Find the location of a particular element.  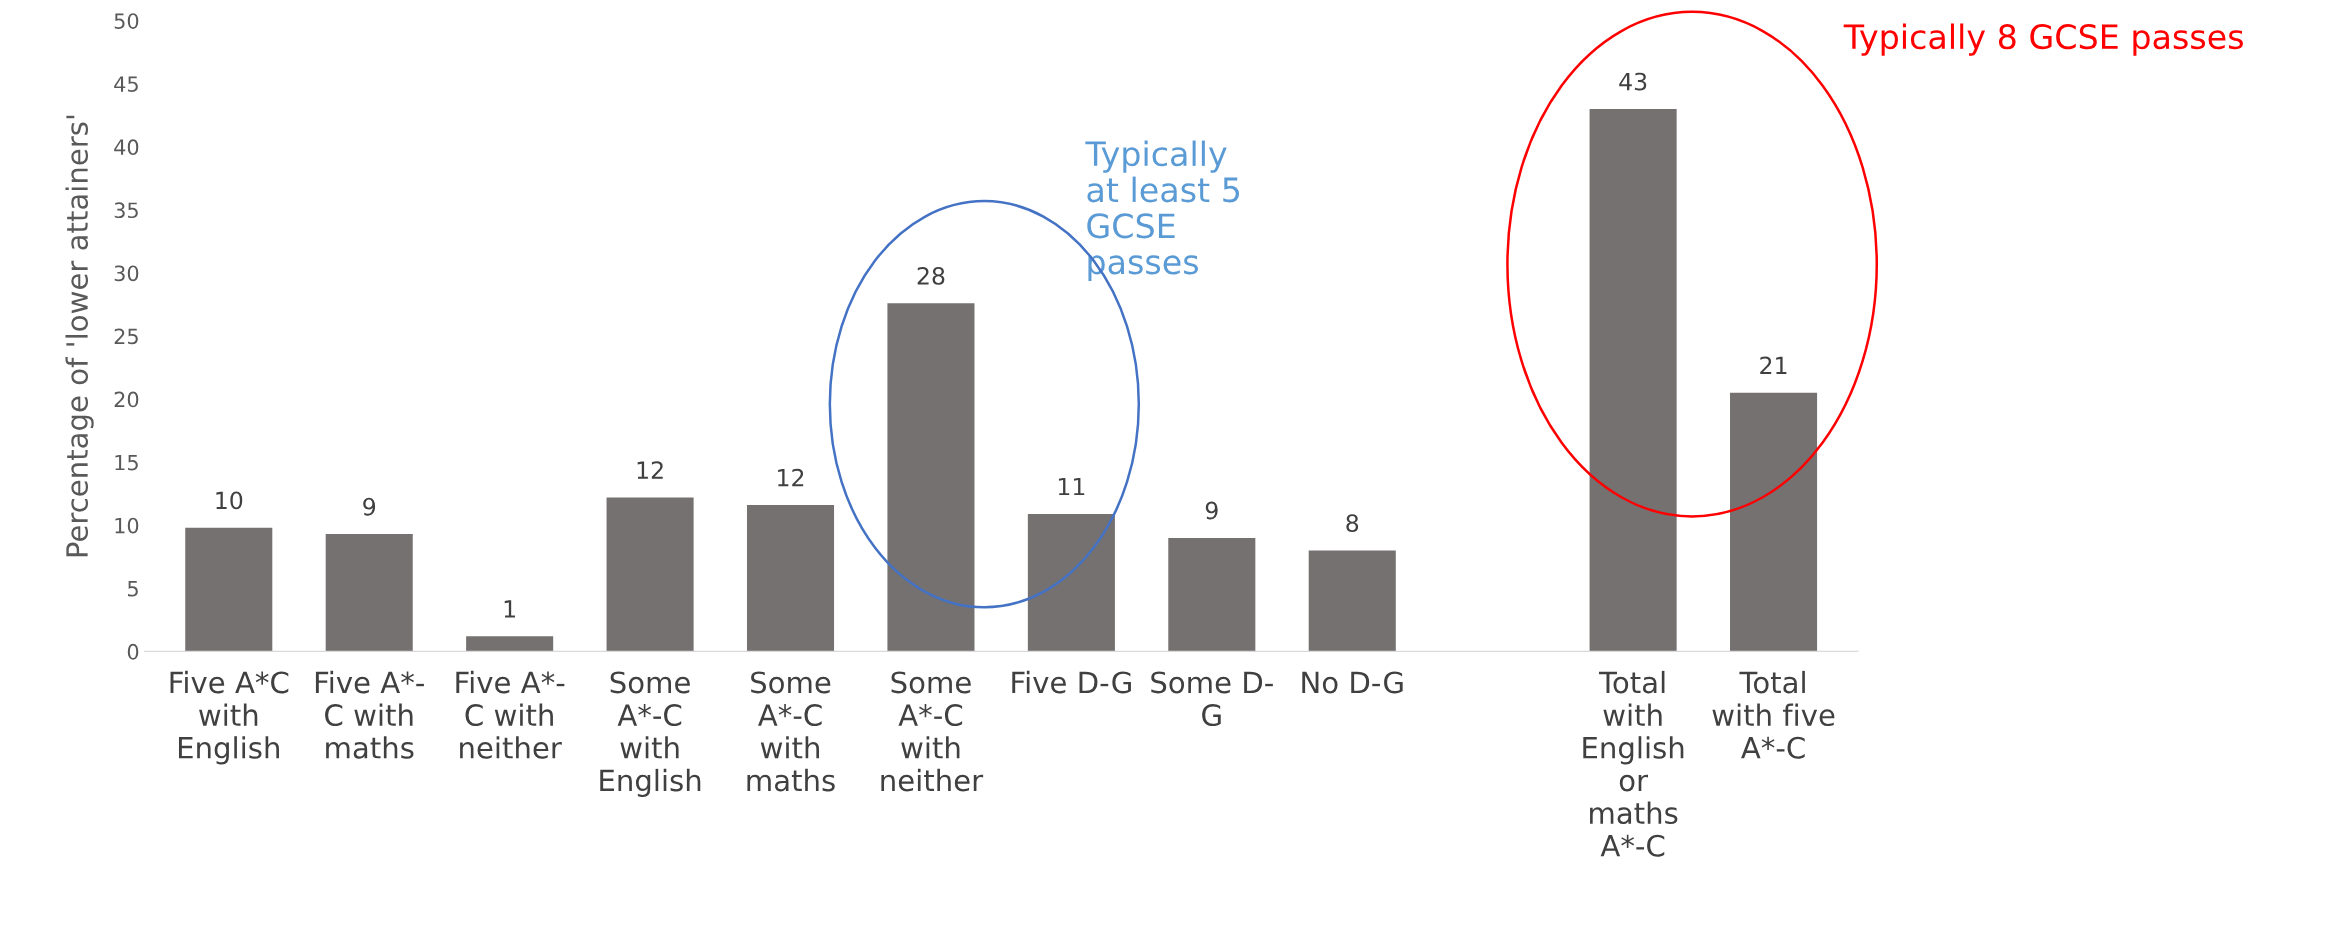

x-tick-label: No D-G is located at coordinates (1352, 682).